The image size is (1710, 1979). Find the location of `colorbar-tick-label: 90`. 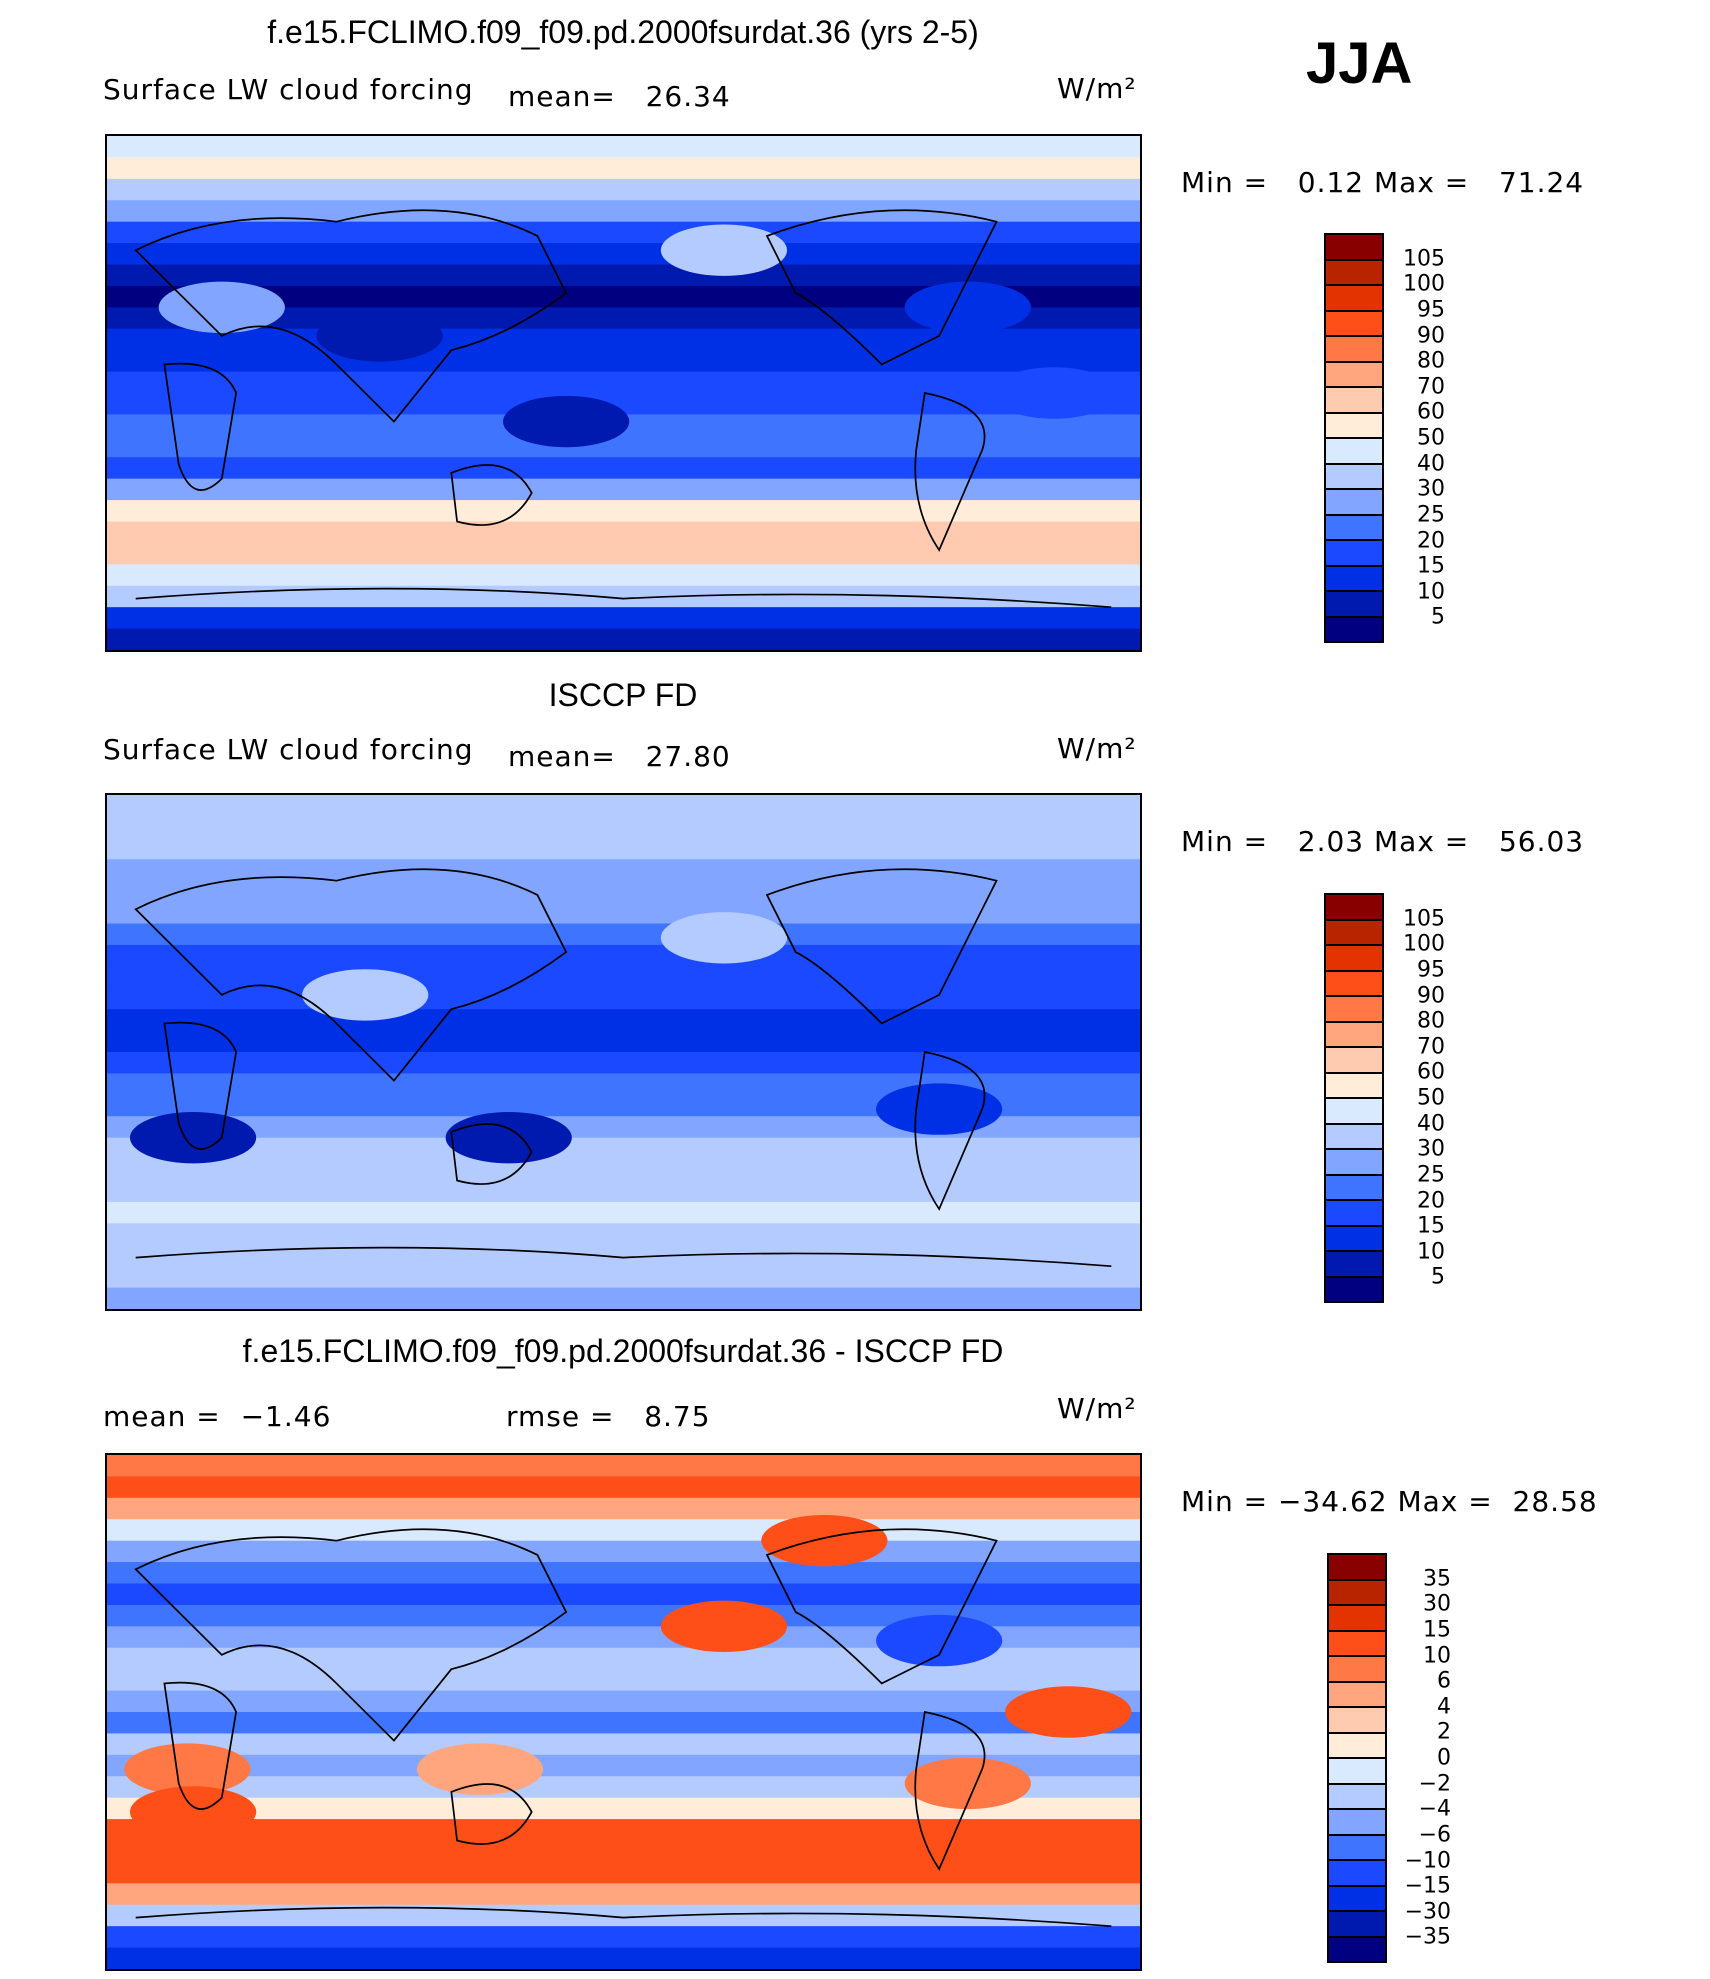

colorbar-tick-label: 90 is located at coordinates (1431, 995).